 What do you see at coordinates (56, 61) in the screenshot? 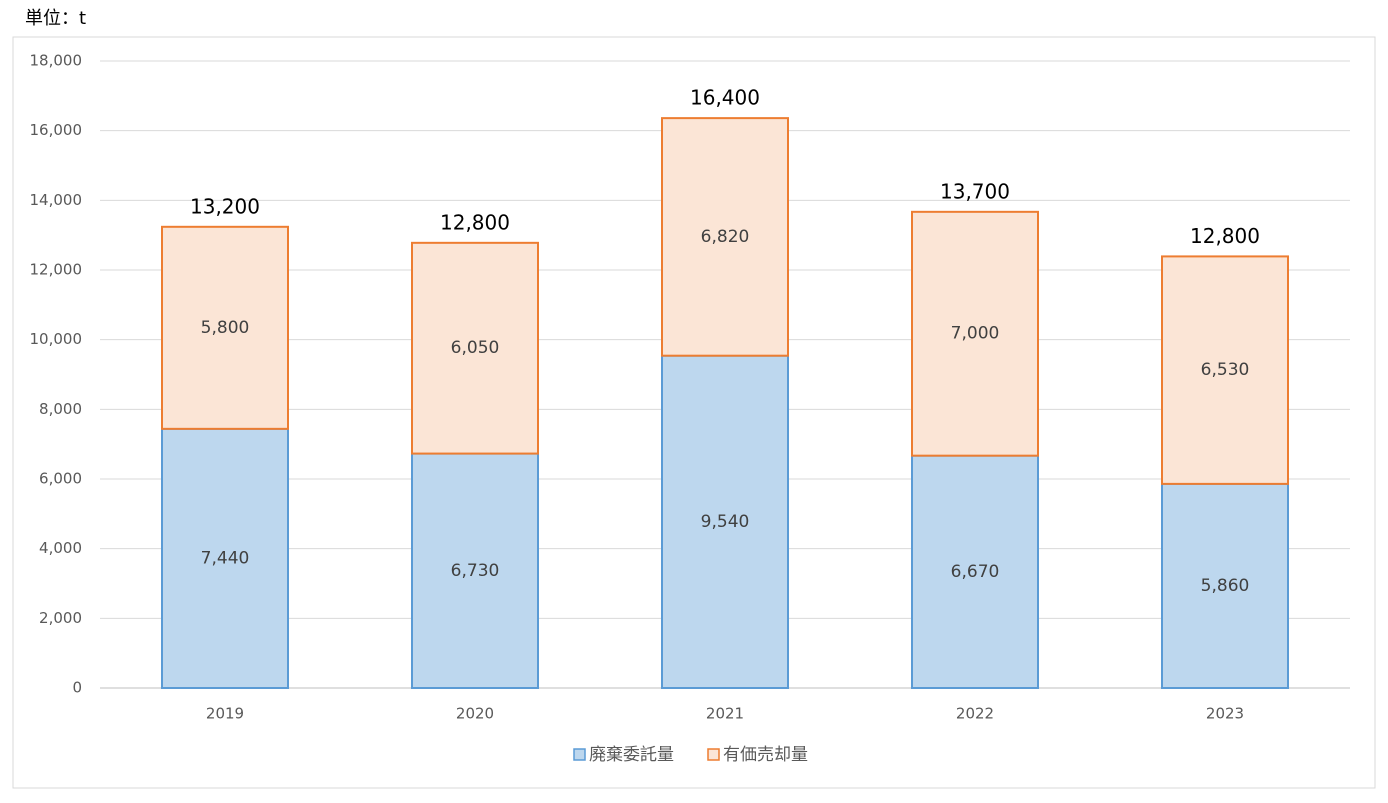
I see `y-tick-label: 18,000` at bounding box center [56, 61].